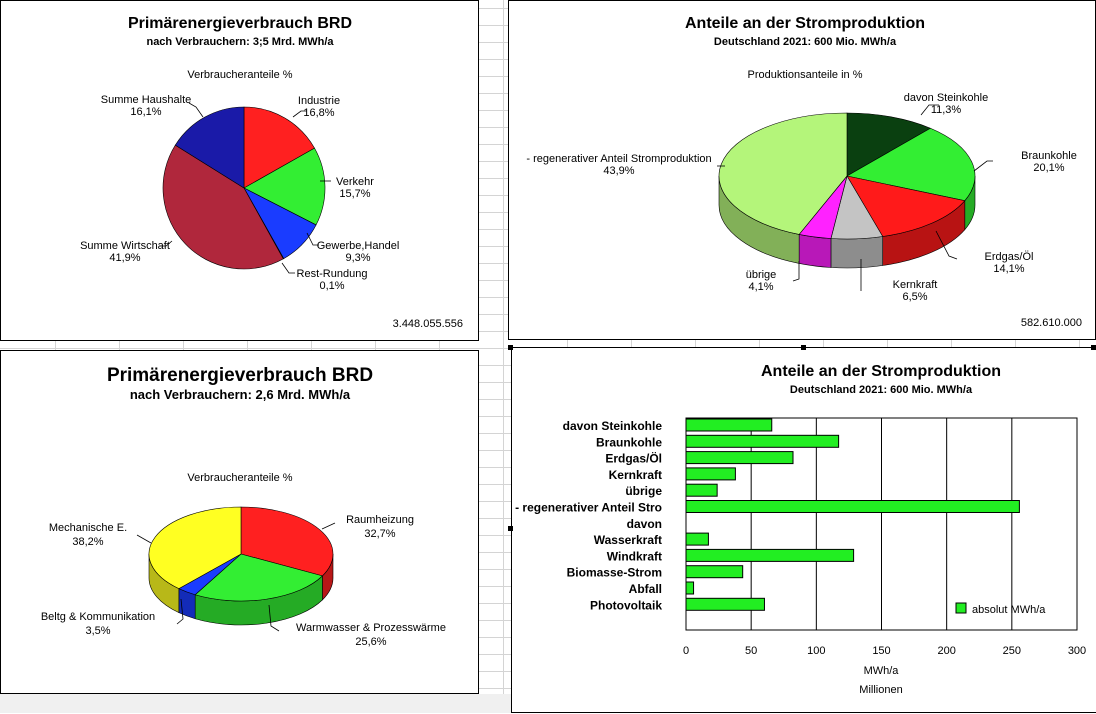 The image size is (1096, 714). I want to click on slice-label-mechanische-e: Mechanische E., so click(88, 528).